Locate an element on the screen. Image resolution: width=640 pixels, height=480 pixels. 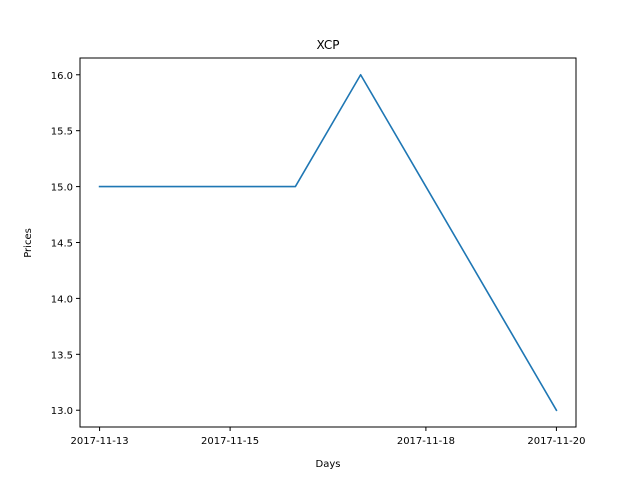
y-tick-label: 14.5 is located at coordinates (62, 244).